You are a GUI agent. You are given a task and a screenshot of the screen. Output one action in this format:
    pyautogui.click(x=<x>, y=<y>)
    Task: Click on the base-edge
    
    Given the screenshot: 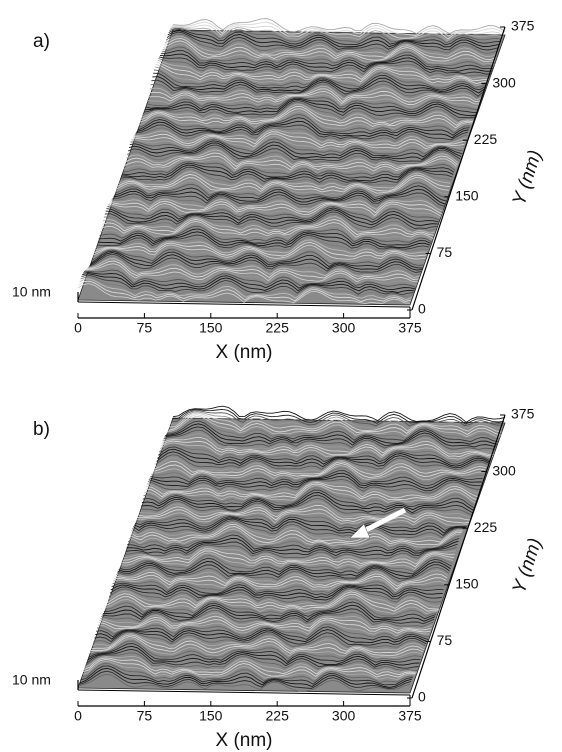 What is the action you would take?
    pyautogui.click(x=244, y=304)
    